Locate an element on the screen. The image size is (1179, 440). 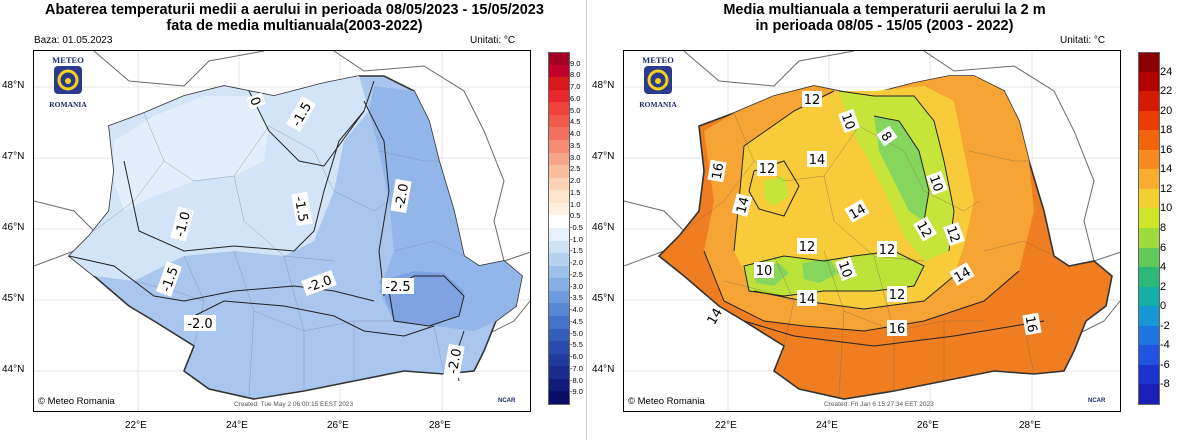
colorbar-label: 1.5 is located at coordinates (575, 192).